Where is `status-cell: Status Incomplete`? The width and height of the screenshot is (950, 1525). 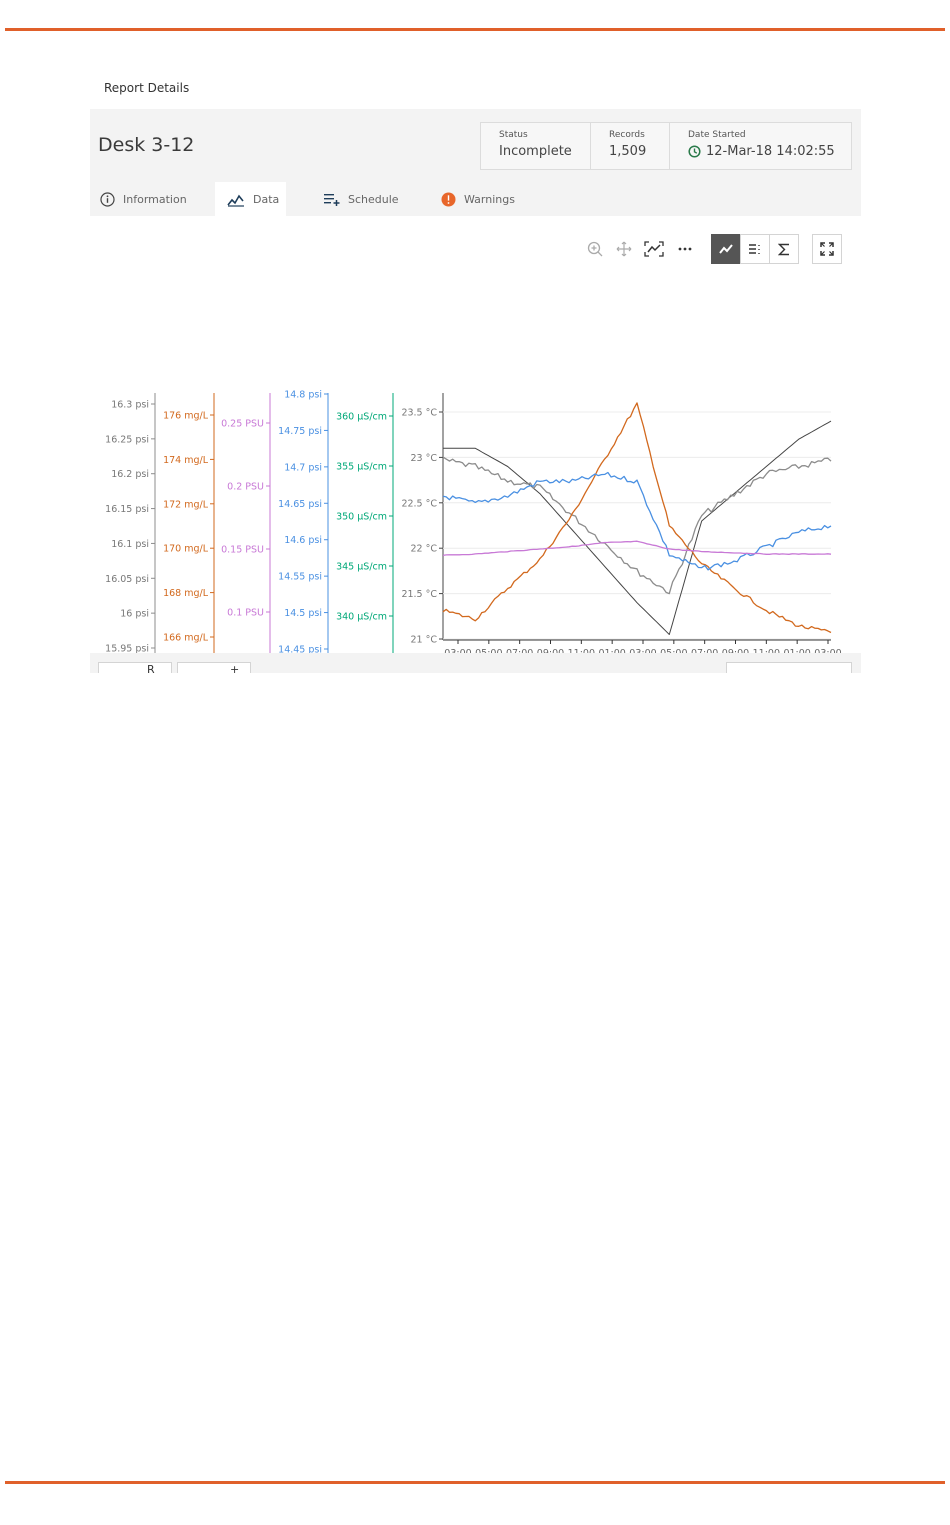
status-cell: Status Incomplete is located at coordinates (536, 146).